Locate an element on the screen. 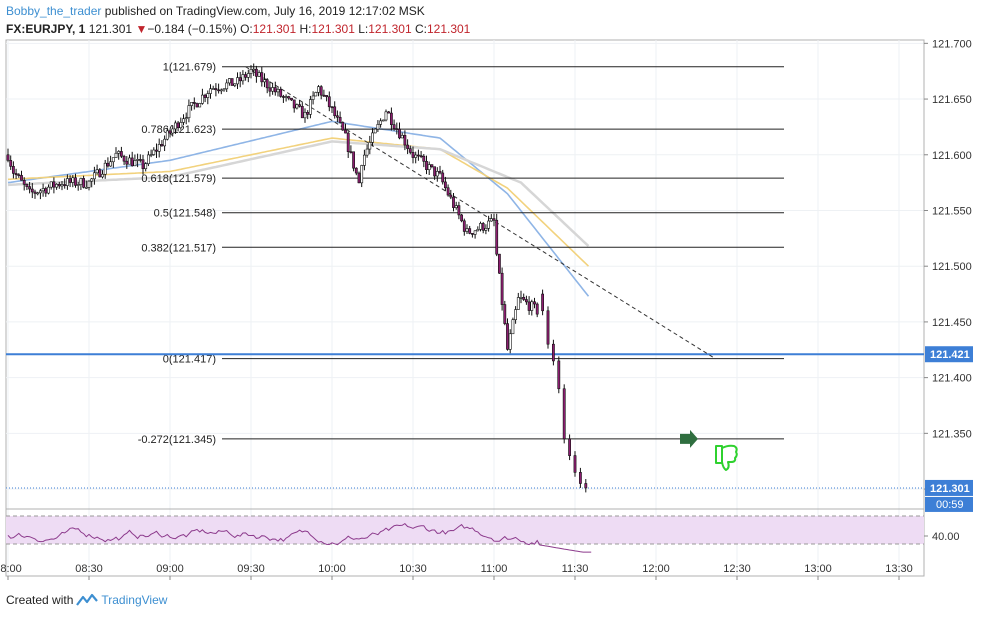  low-value: 121.301 is located at coordinates (390, 29).